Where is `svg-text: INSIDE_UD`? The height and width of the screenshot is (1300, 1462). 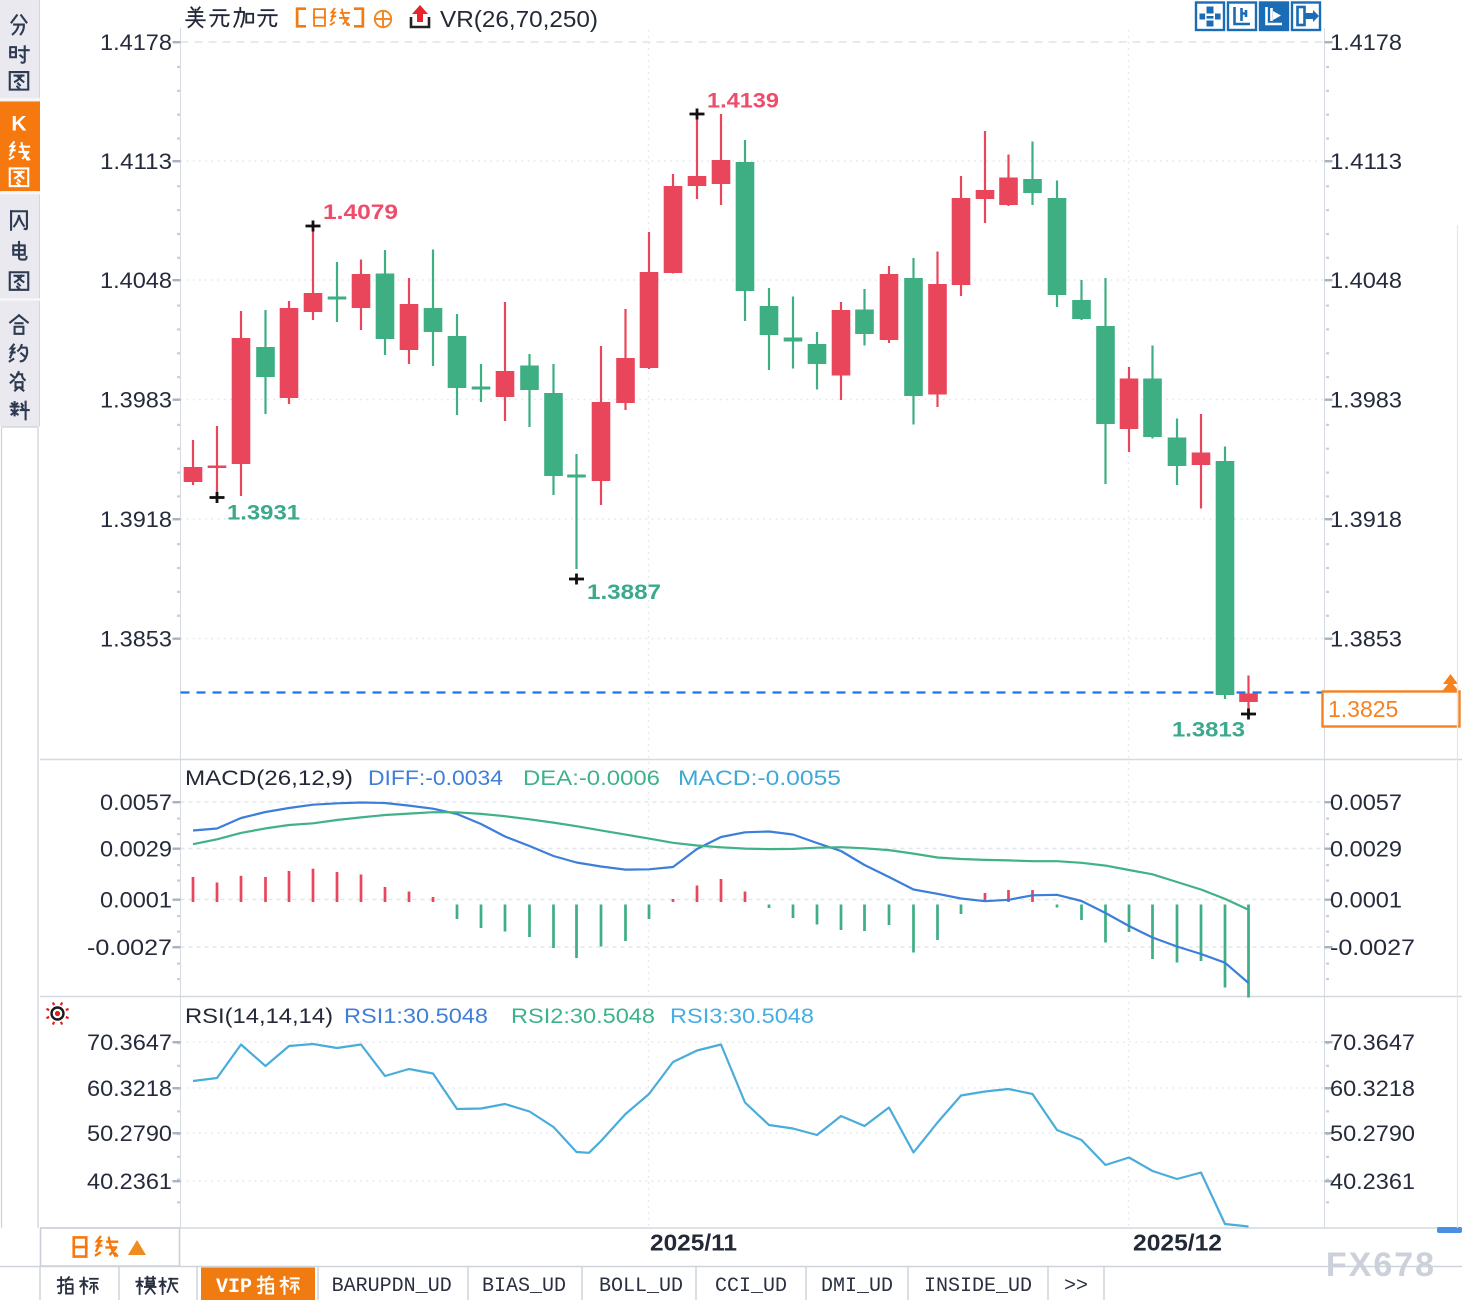
svg-text: INSIDE_UD is located at coordinates (978, 1286).